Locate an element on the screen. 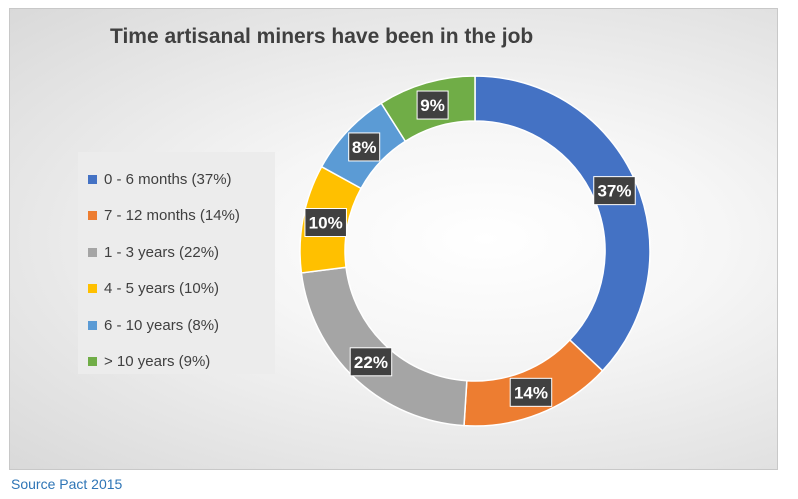 The image size is (798, 499). legend-label: 1 - 3 years (22%) is located at coordinates (162, 252).